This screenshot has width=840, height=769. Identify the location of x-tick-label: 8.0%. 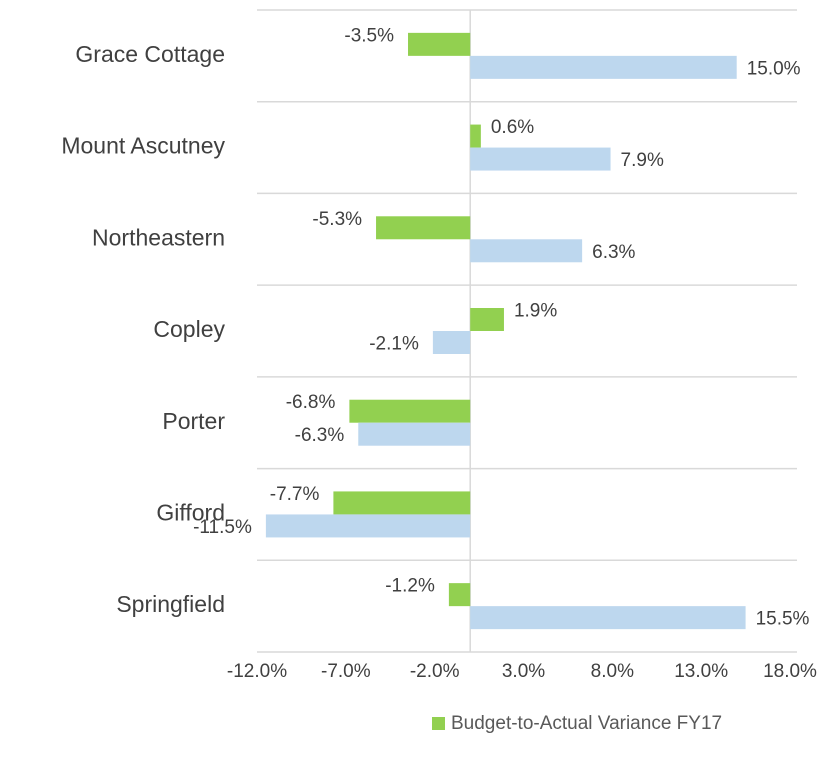
(612, 671).